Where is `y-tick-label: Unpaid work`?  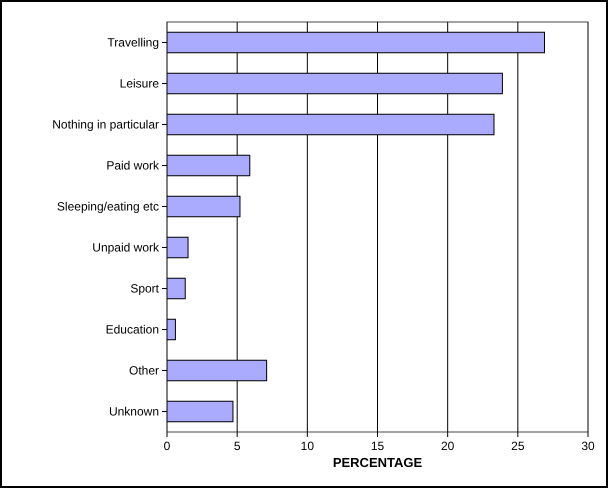
y-tick-label: Unpaid work is located at coordinates (126, 247).